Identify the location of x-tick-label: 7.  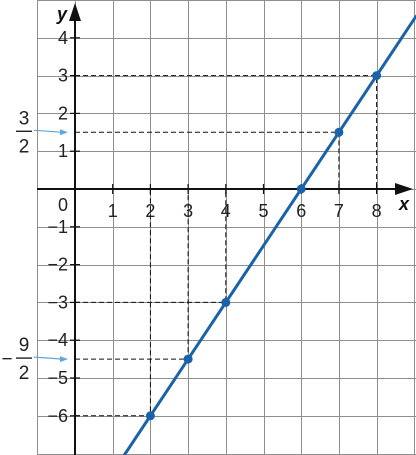
(339, 211).